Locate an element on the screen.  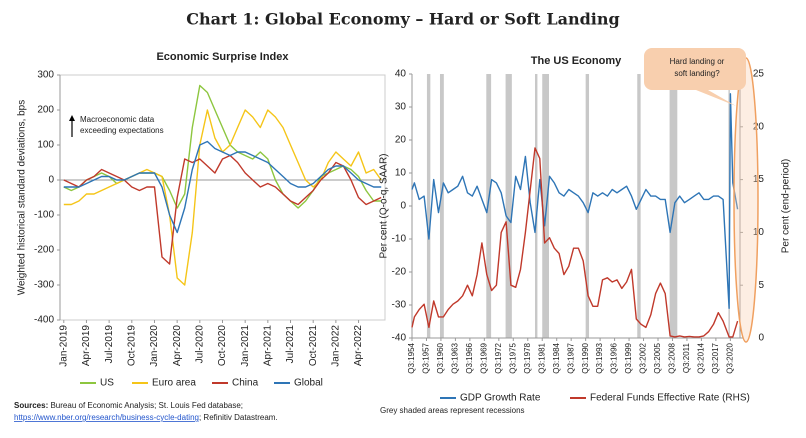
x-tick-label: Q3:1963 is located at coordinates (455, 357).